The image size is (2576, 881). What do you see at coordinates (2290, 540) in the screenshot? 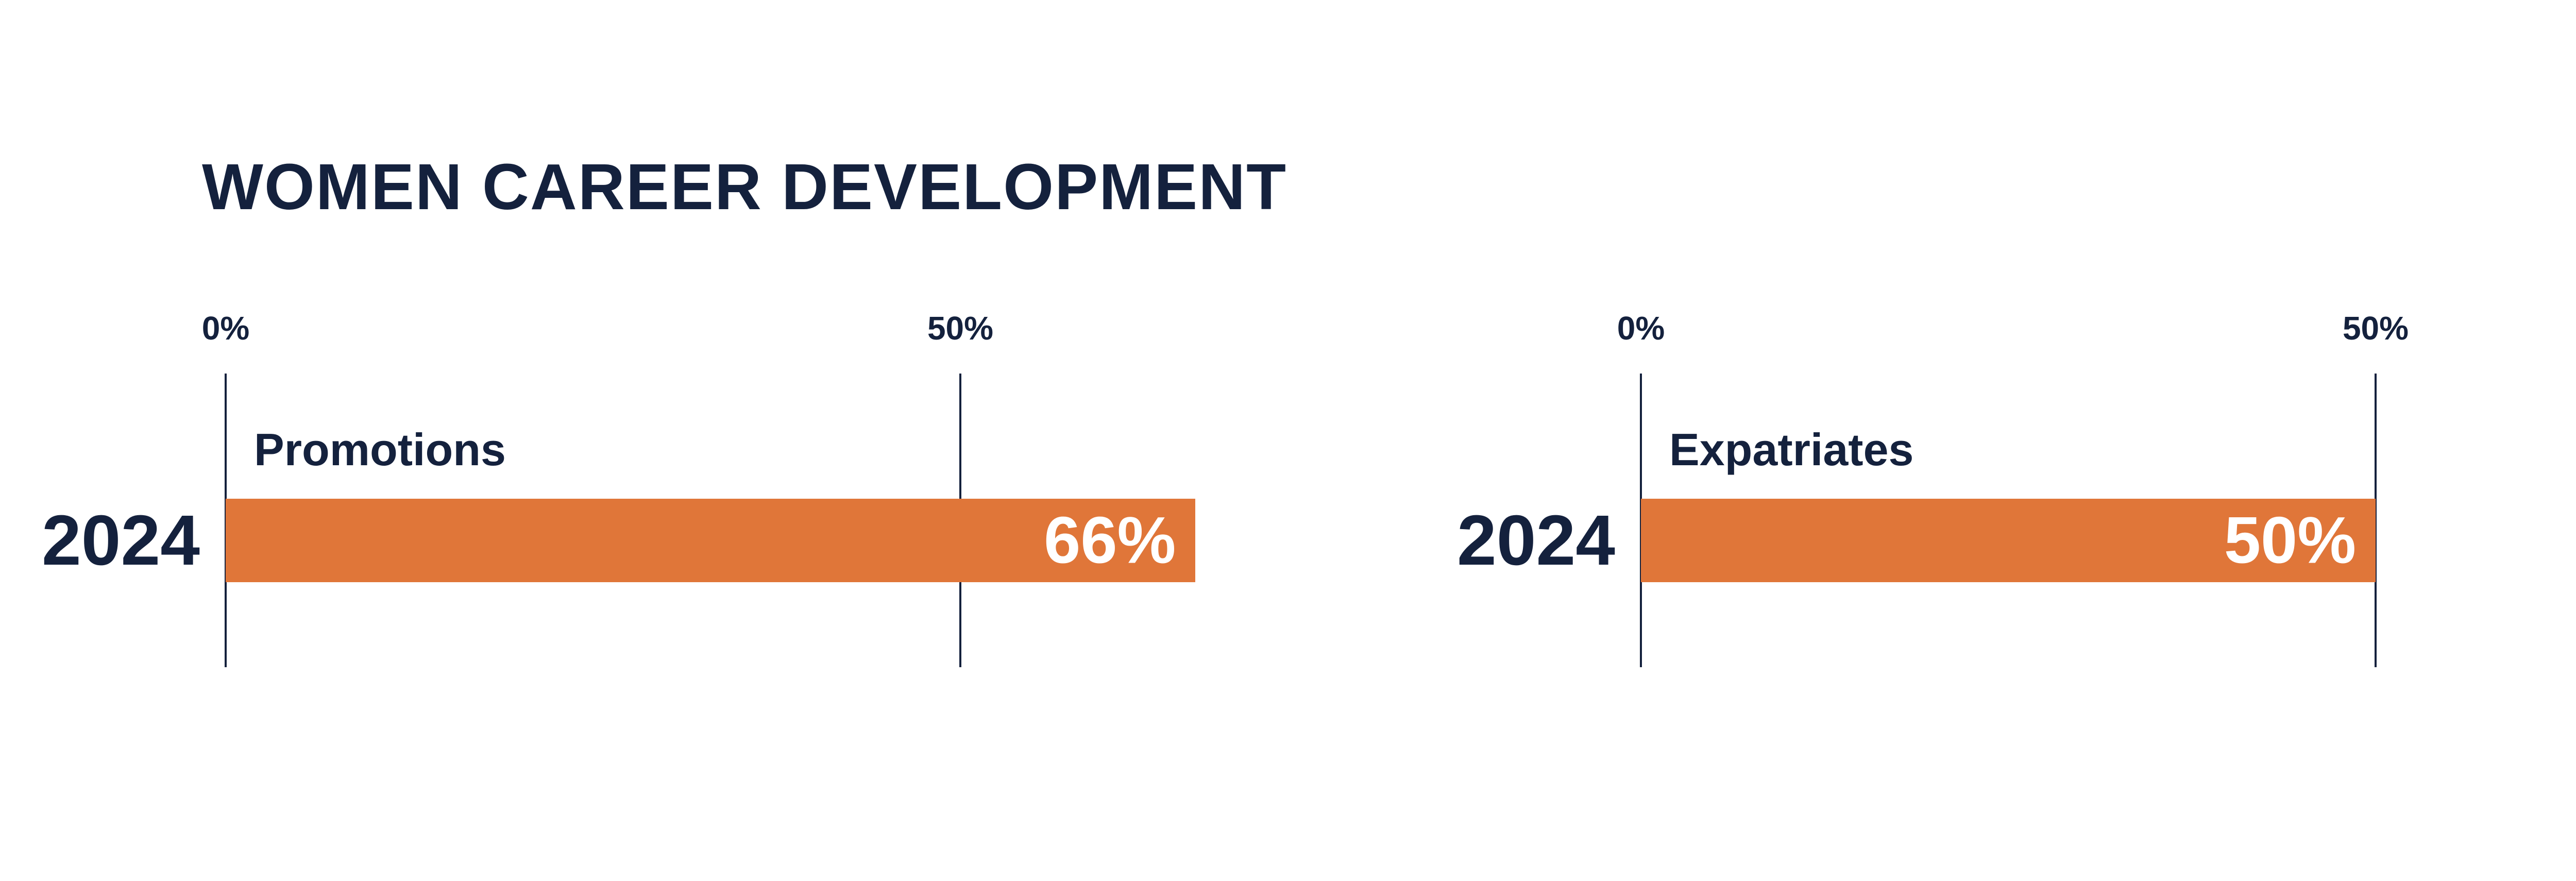
I see `bar-value-label: 50%` at bounding box center [2290, 540].